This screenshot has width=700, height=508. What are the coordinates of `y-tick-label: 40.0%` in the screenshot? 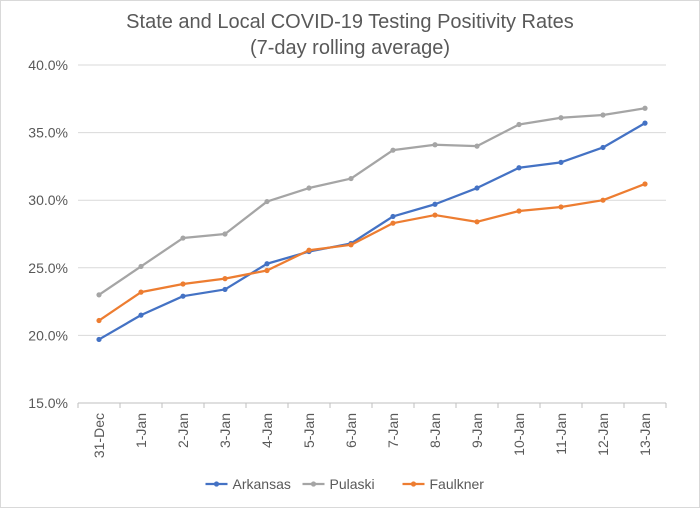 It's located at (48, 65).